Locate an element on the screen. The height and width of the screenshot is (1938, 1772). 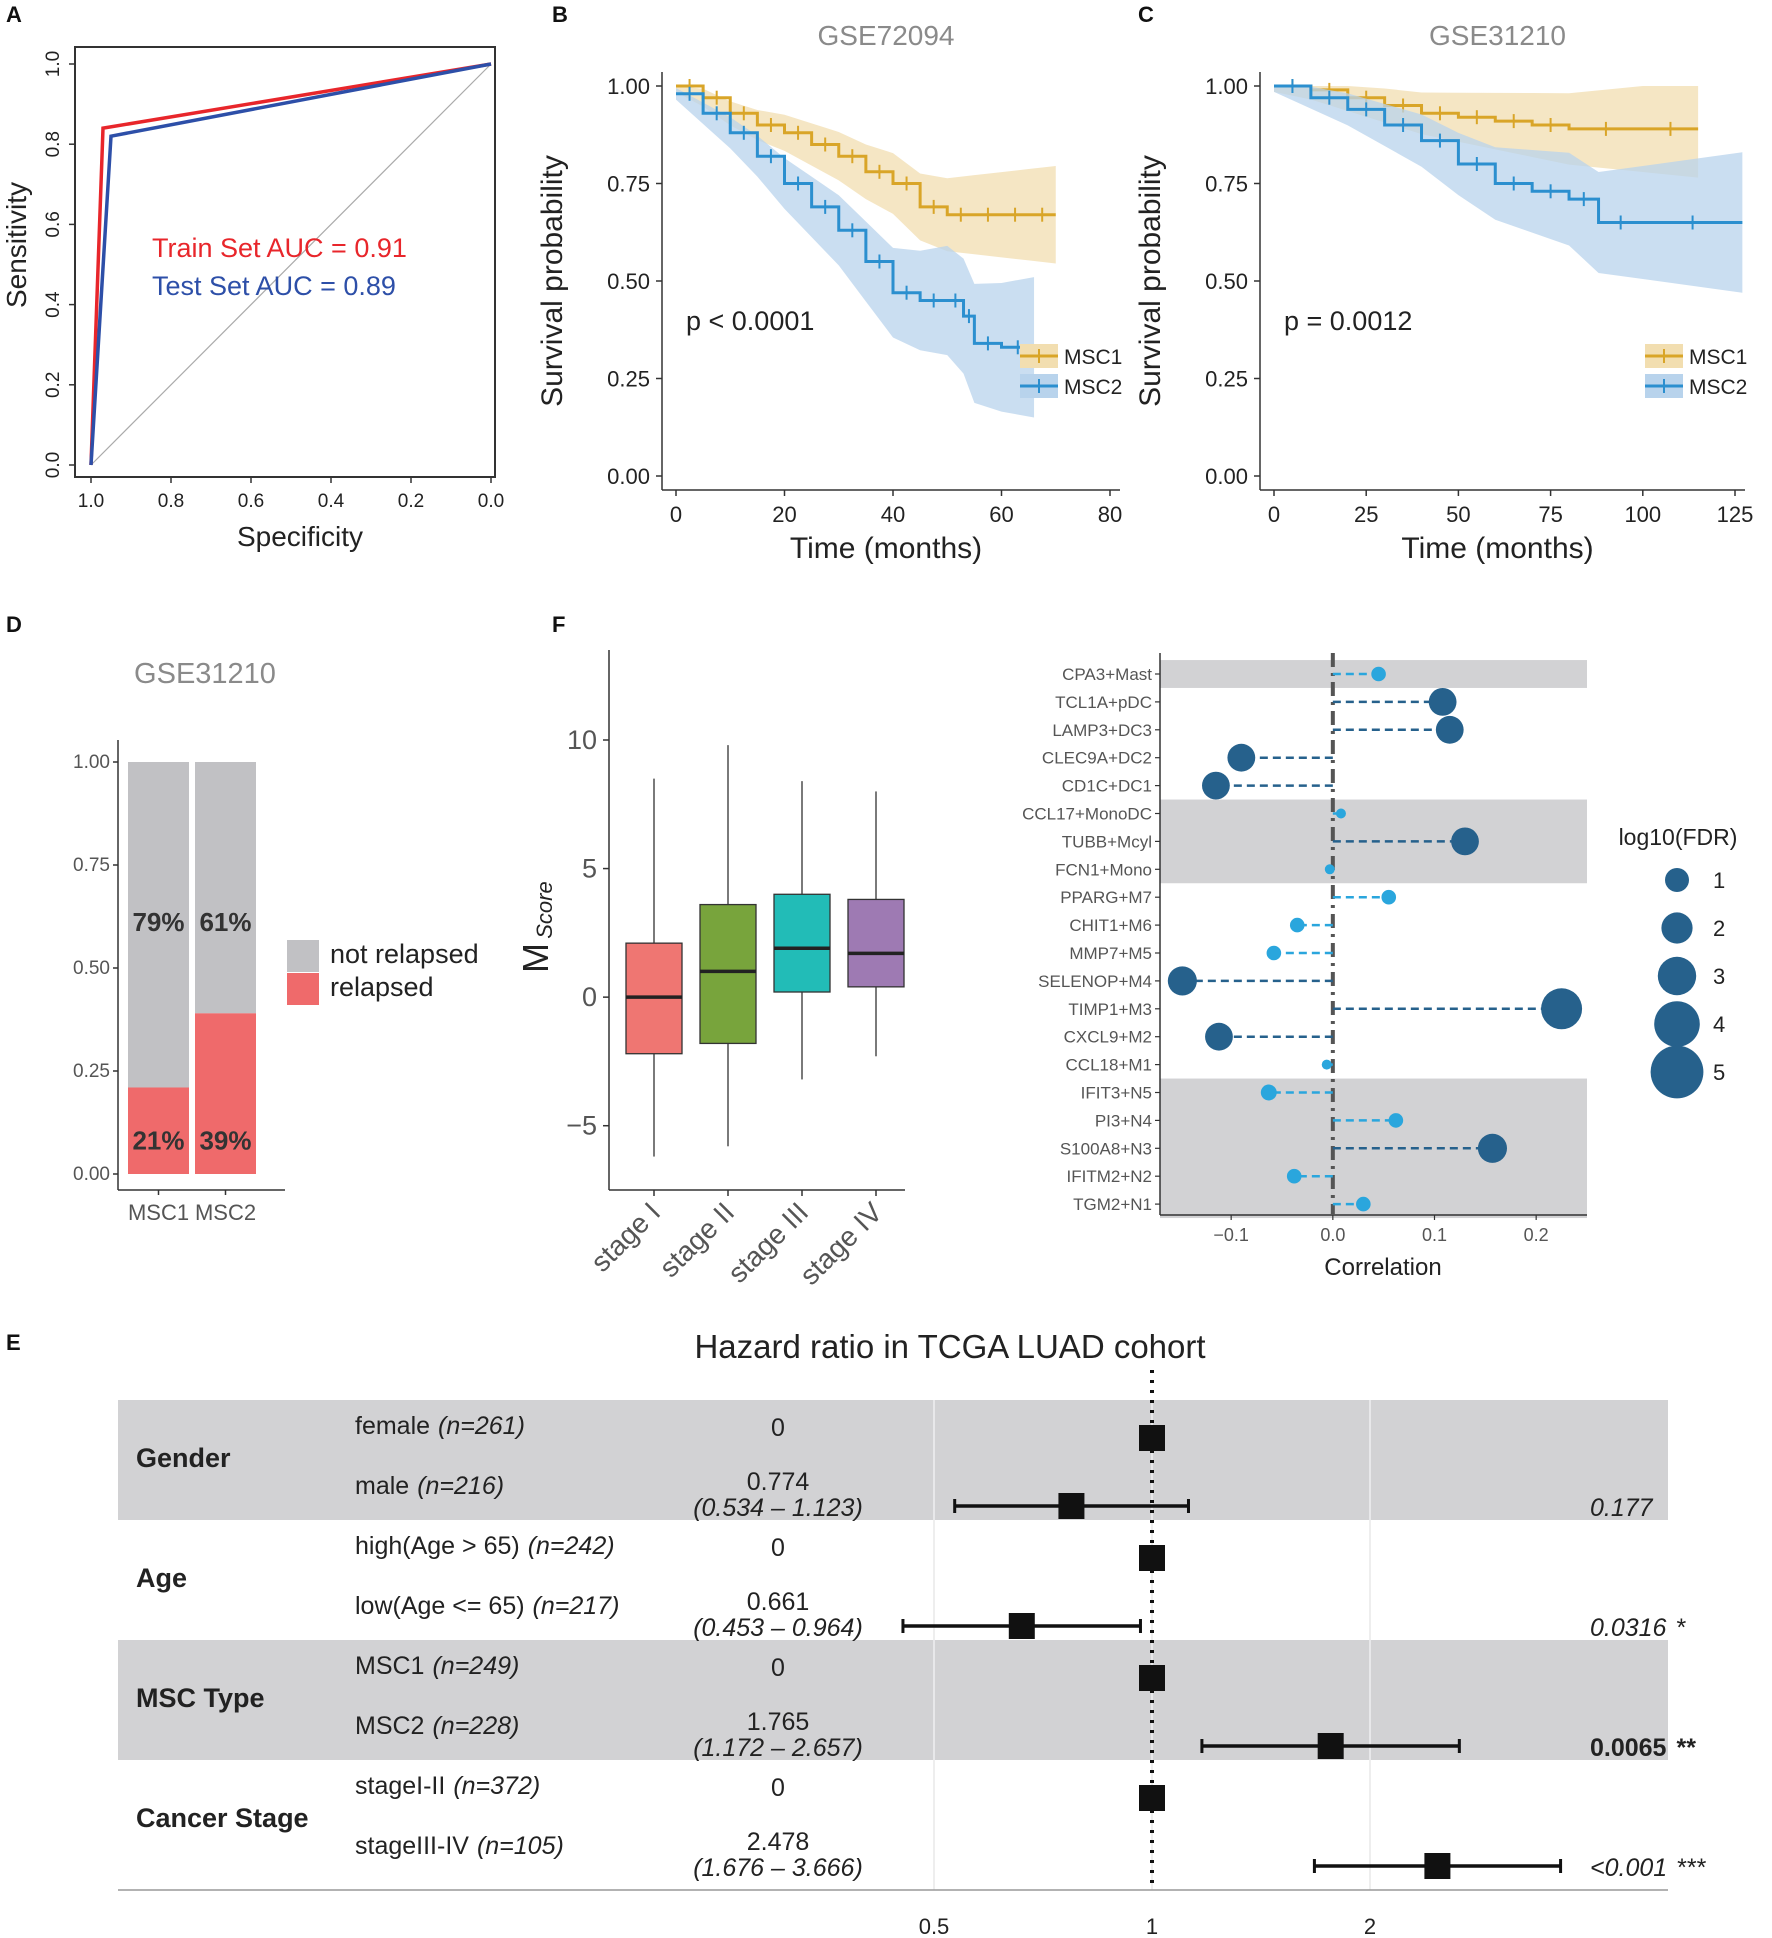
y-tick-label: 0.6 is located at coordinates (53, 224).